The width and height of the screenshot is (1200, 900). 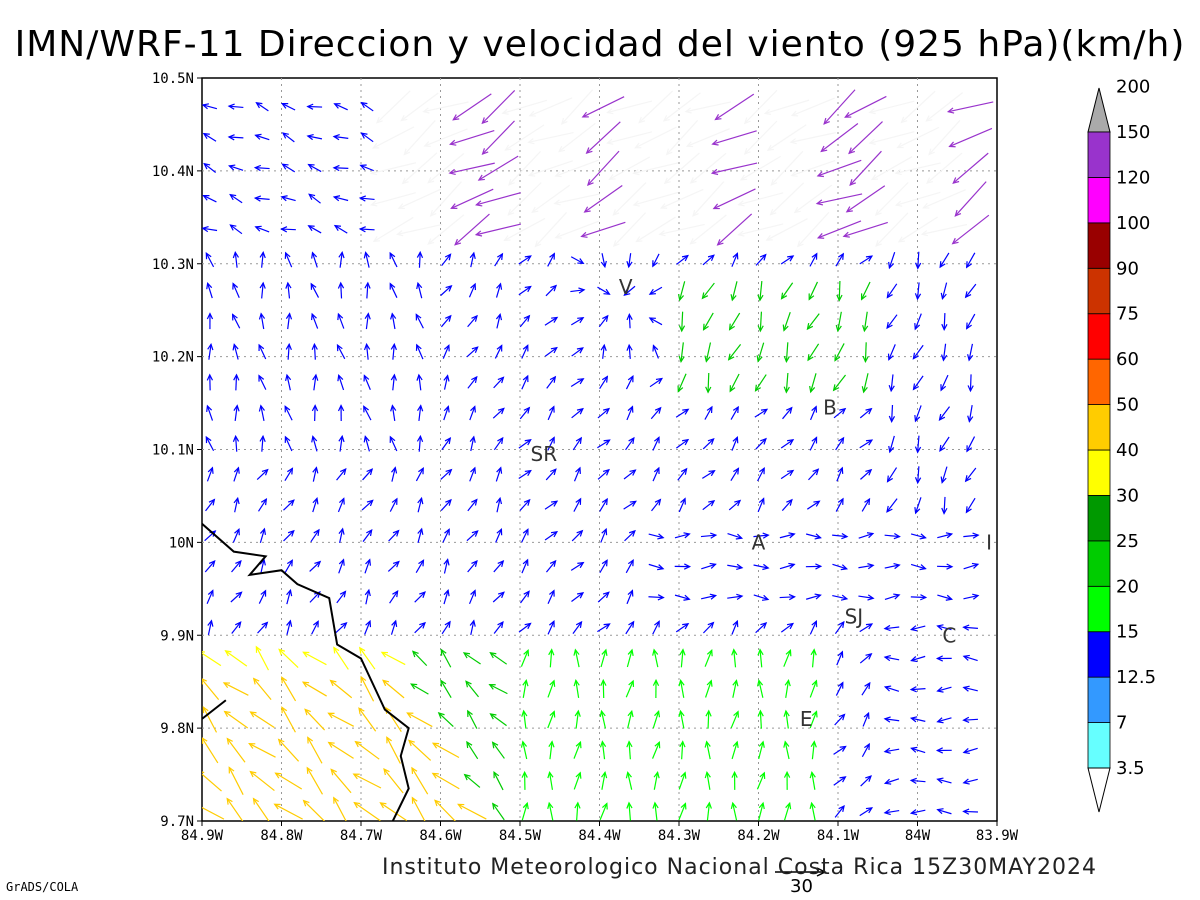 I want to click on colorbar-label: 7, so click(x=1121, y=723).